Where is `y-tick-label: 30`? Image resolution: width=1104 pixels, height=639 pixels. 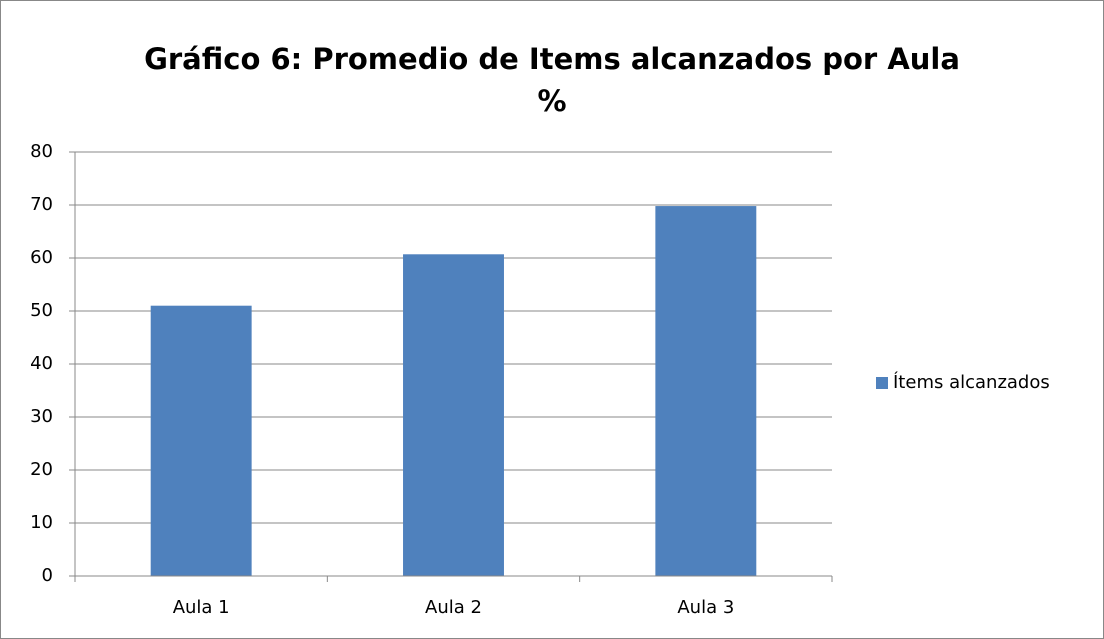 y-tick-label: 30 is located at coordinates (41, 416).